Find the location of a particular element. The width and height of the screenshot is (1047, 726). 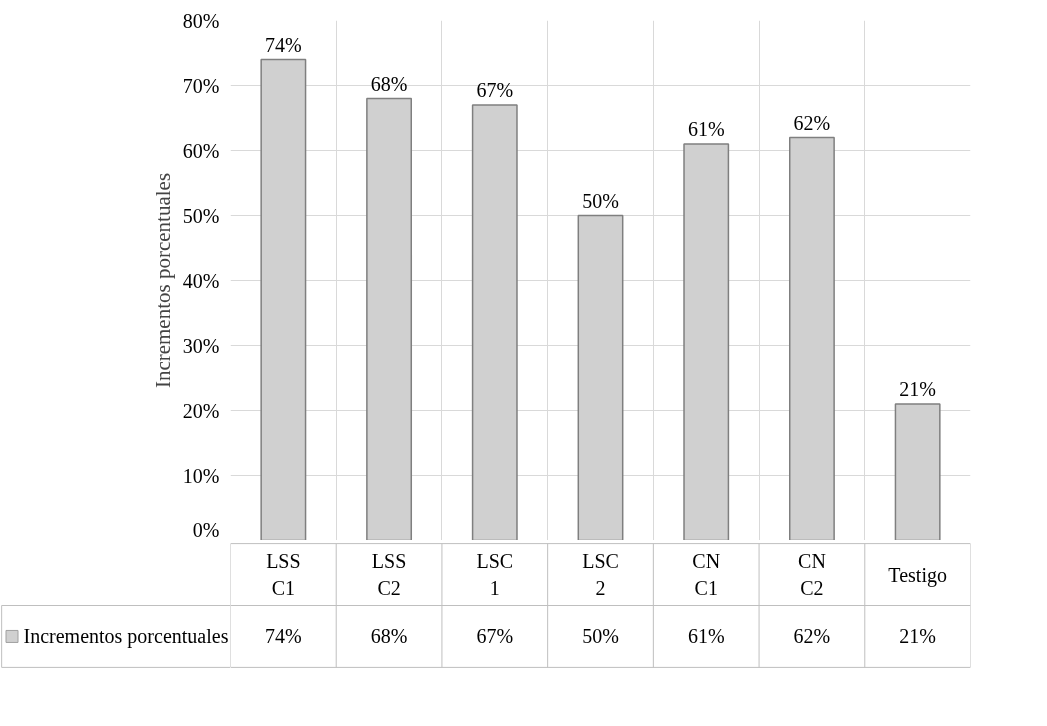

y-tick-label: 80% is located at coordinates (201, 20).